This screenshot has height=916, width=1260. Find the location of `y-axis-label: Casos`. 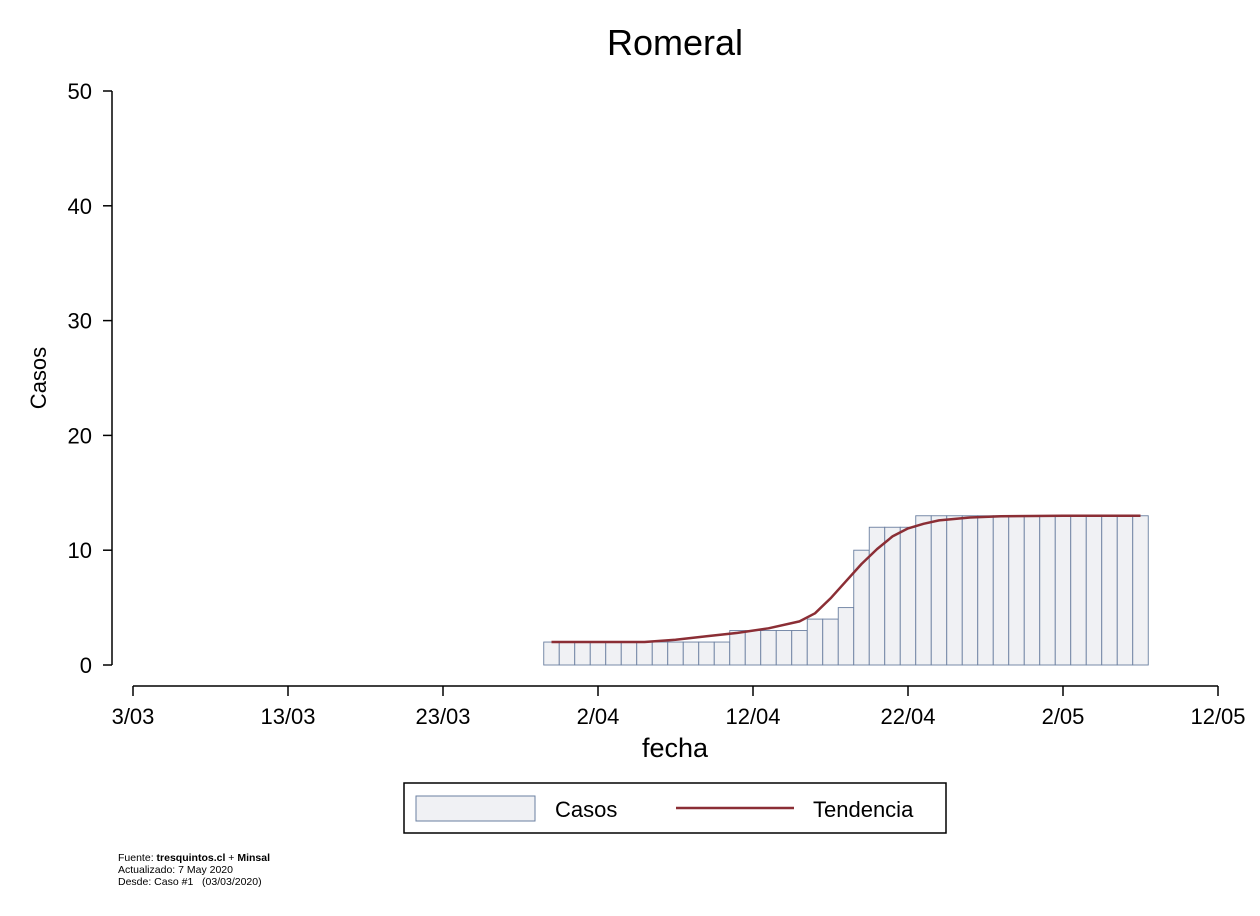

y-axis-label: Casos is located at coordinates (38, 378).